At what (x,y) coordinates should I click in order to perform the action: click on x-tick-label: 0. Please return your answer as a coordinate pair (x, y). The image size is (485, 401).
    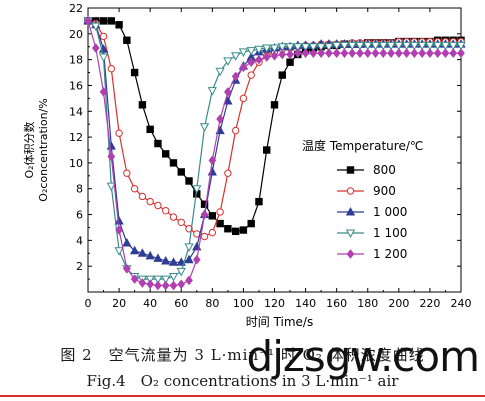
    Looking at the image, I should click on (88, 303).